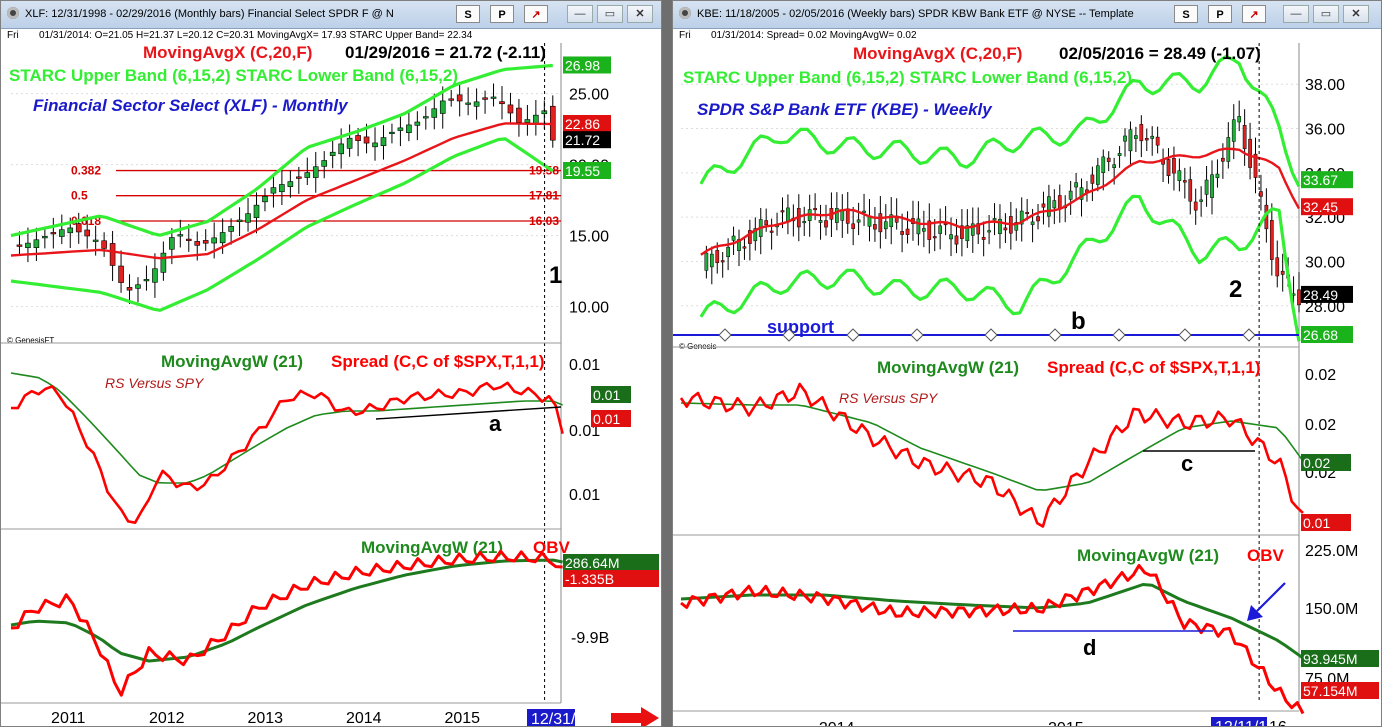 The height and width of the screenshot is (727, 1382). What do you see at coordinates (937, 53) in the screenshot?
I see `ma-title: MovingAvgX (C,20,F)` at bounding box center [937, 53].